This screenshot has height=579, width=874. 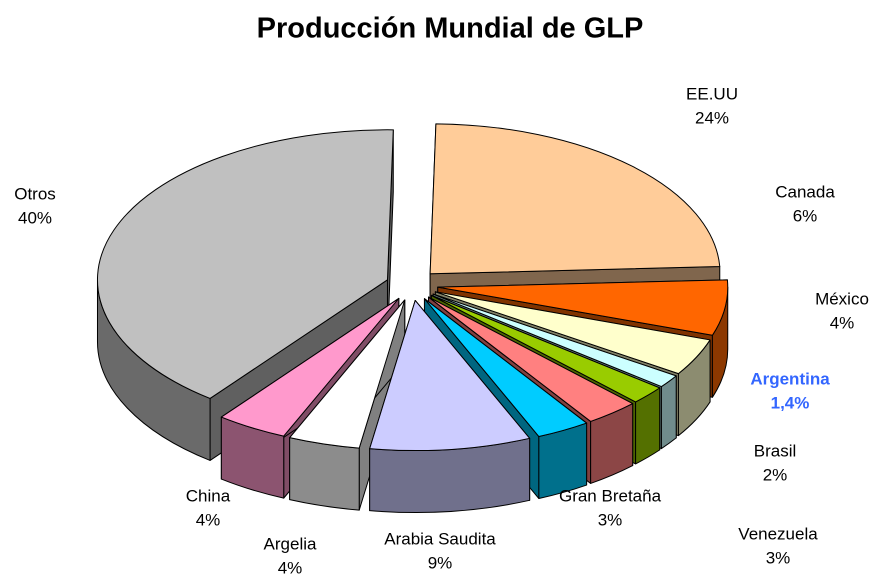 I want to click on slice-value-label: 6%, so click(x=805, y=215).